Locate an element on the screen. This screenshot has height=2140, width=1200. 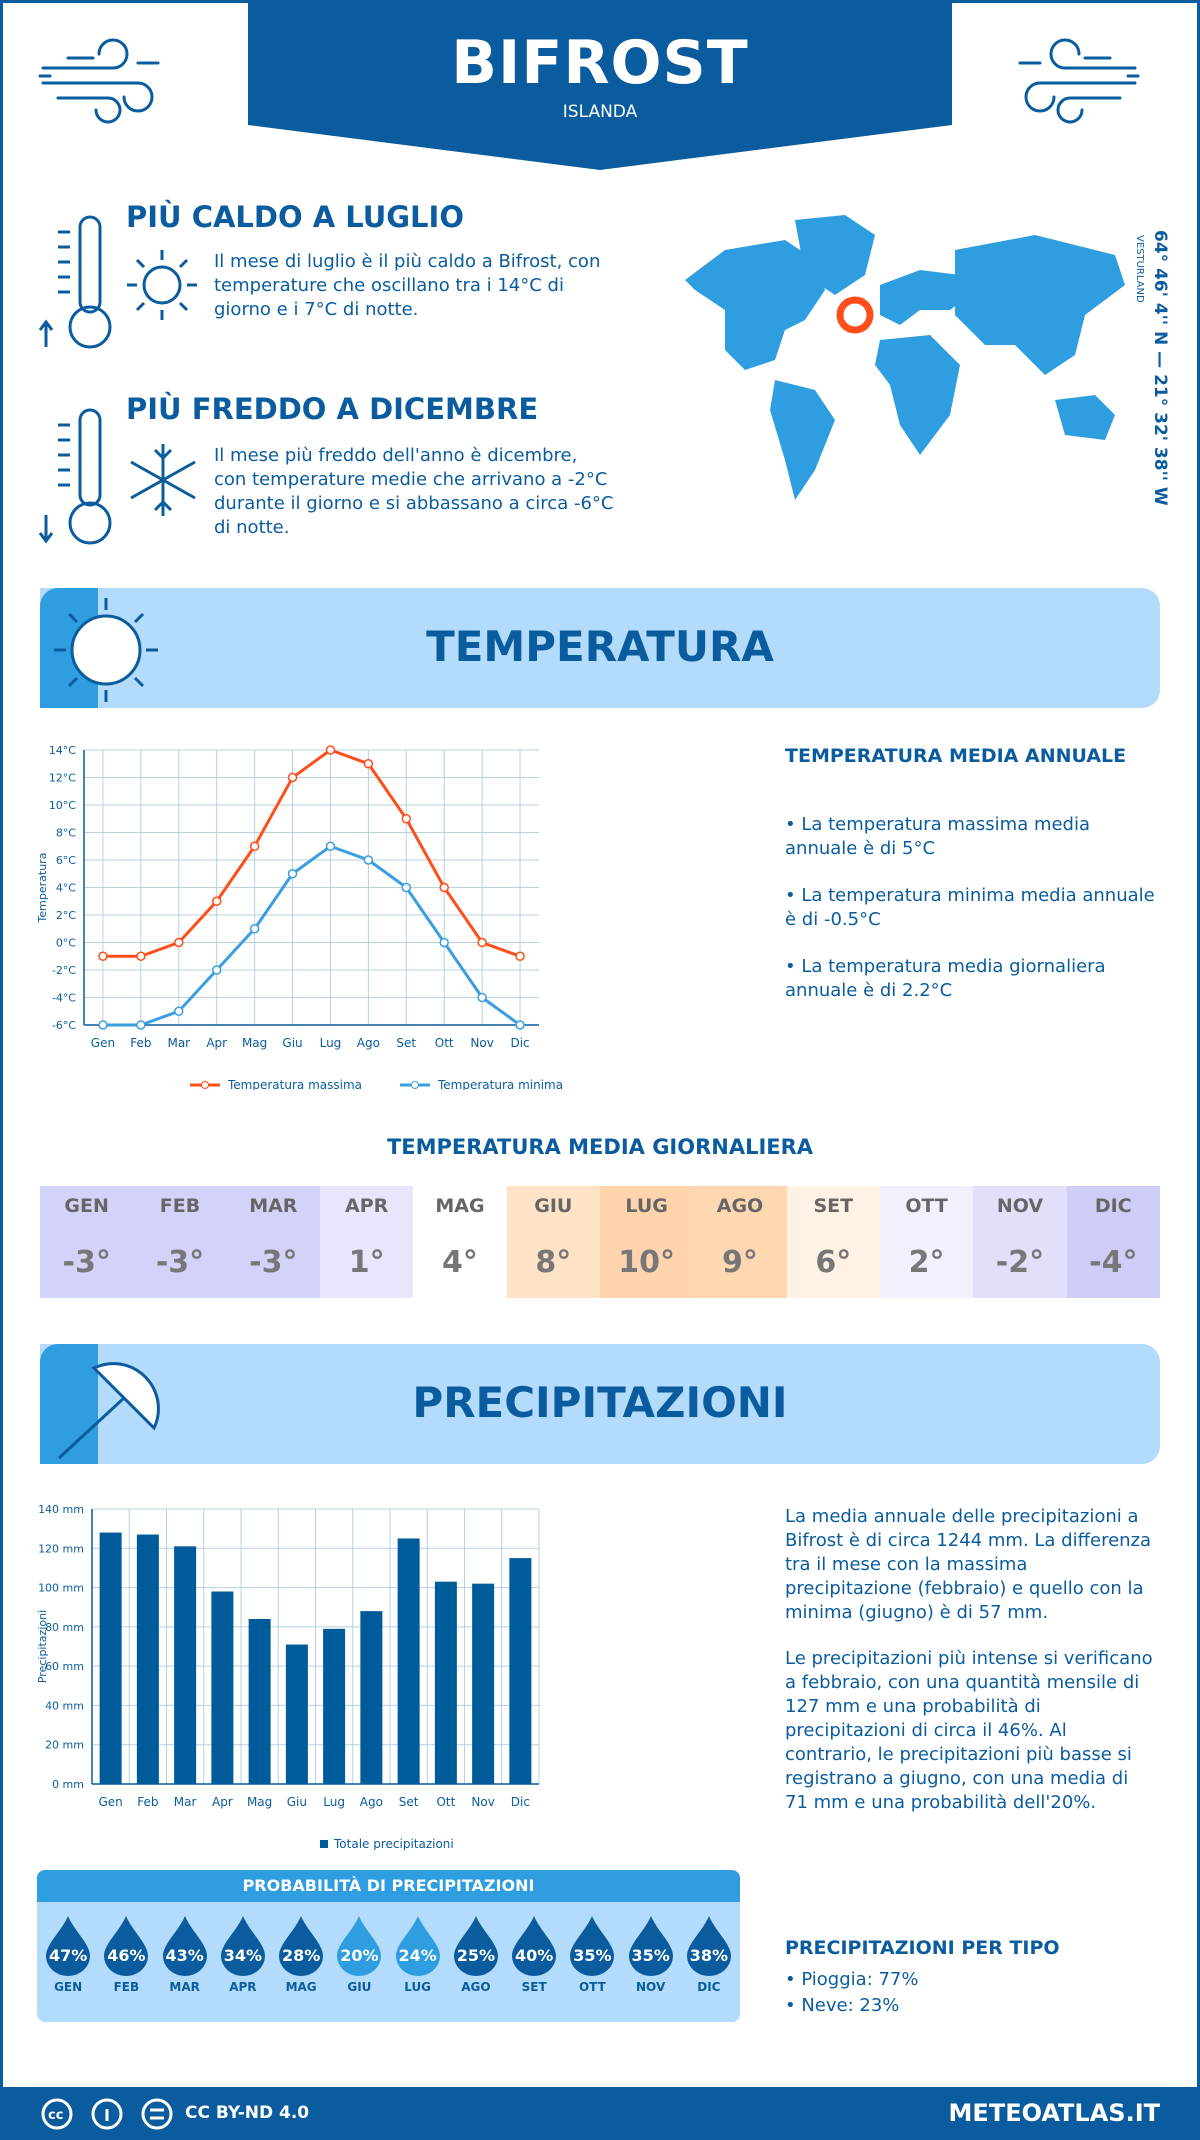
license-label: CC BY-ND 4.0 is located at coordinates (247, 2113).